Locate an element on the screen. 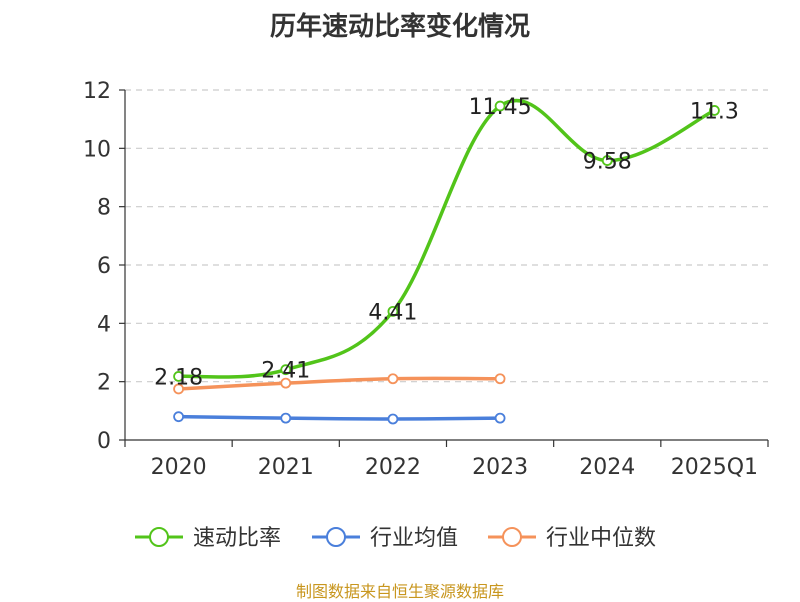 Image resolution: width=800 pixels, height=602 pixels. y-tick-label: 10 is located at coordinates (97, 149).